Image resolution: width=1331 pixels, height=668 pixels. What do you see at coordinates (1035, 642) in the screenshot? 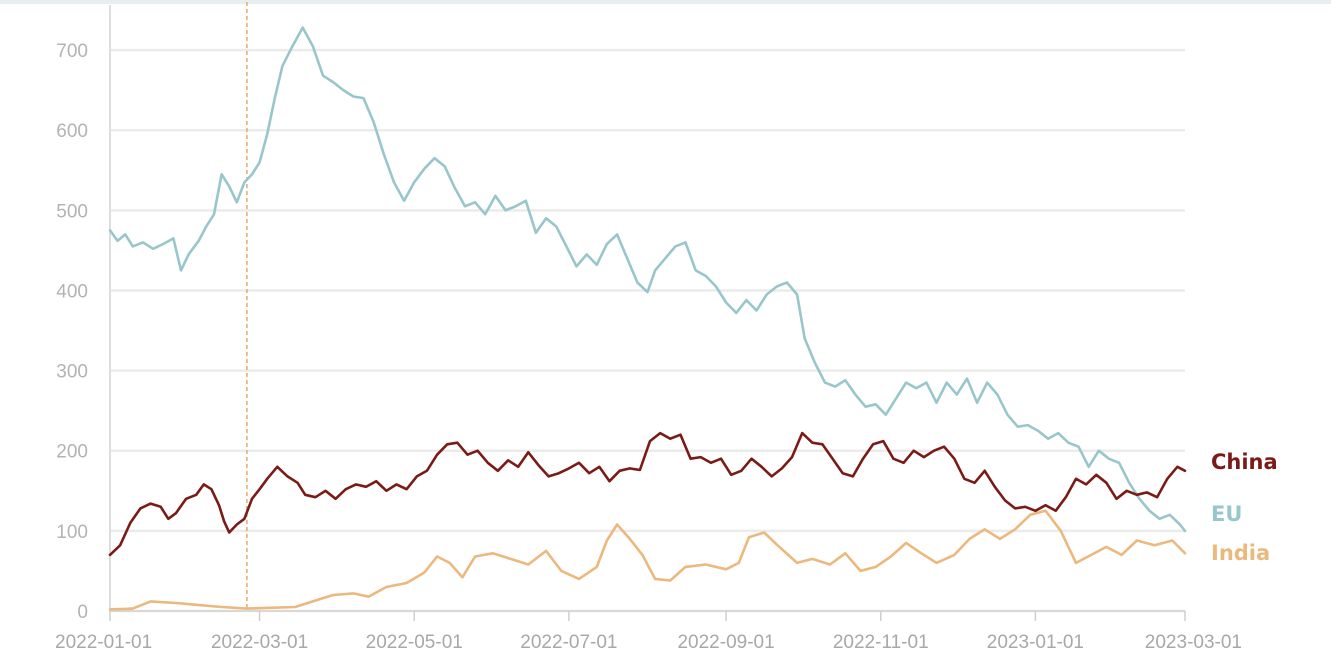
I see `x-tick-label: 2023-01-01` at bounding box center [1035, 642].